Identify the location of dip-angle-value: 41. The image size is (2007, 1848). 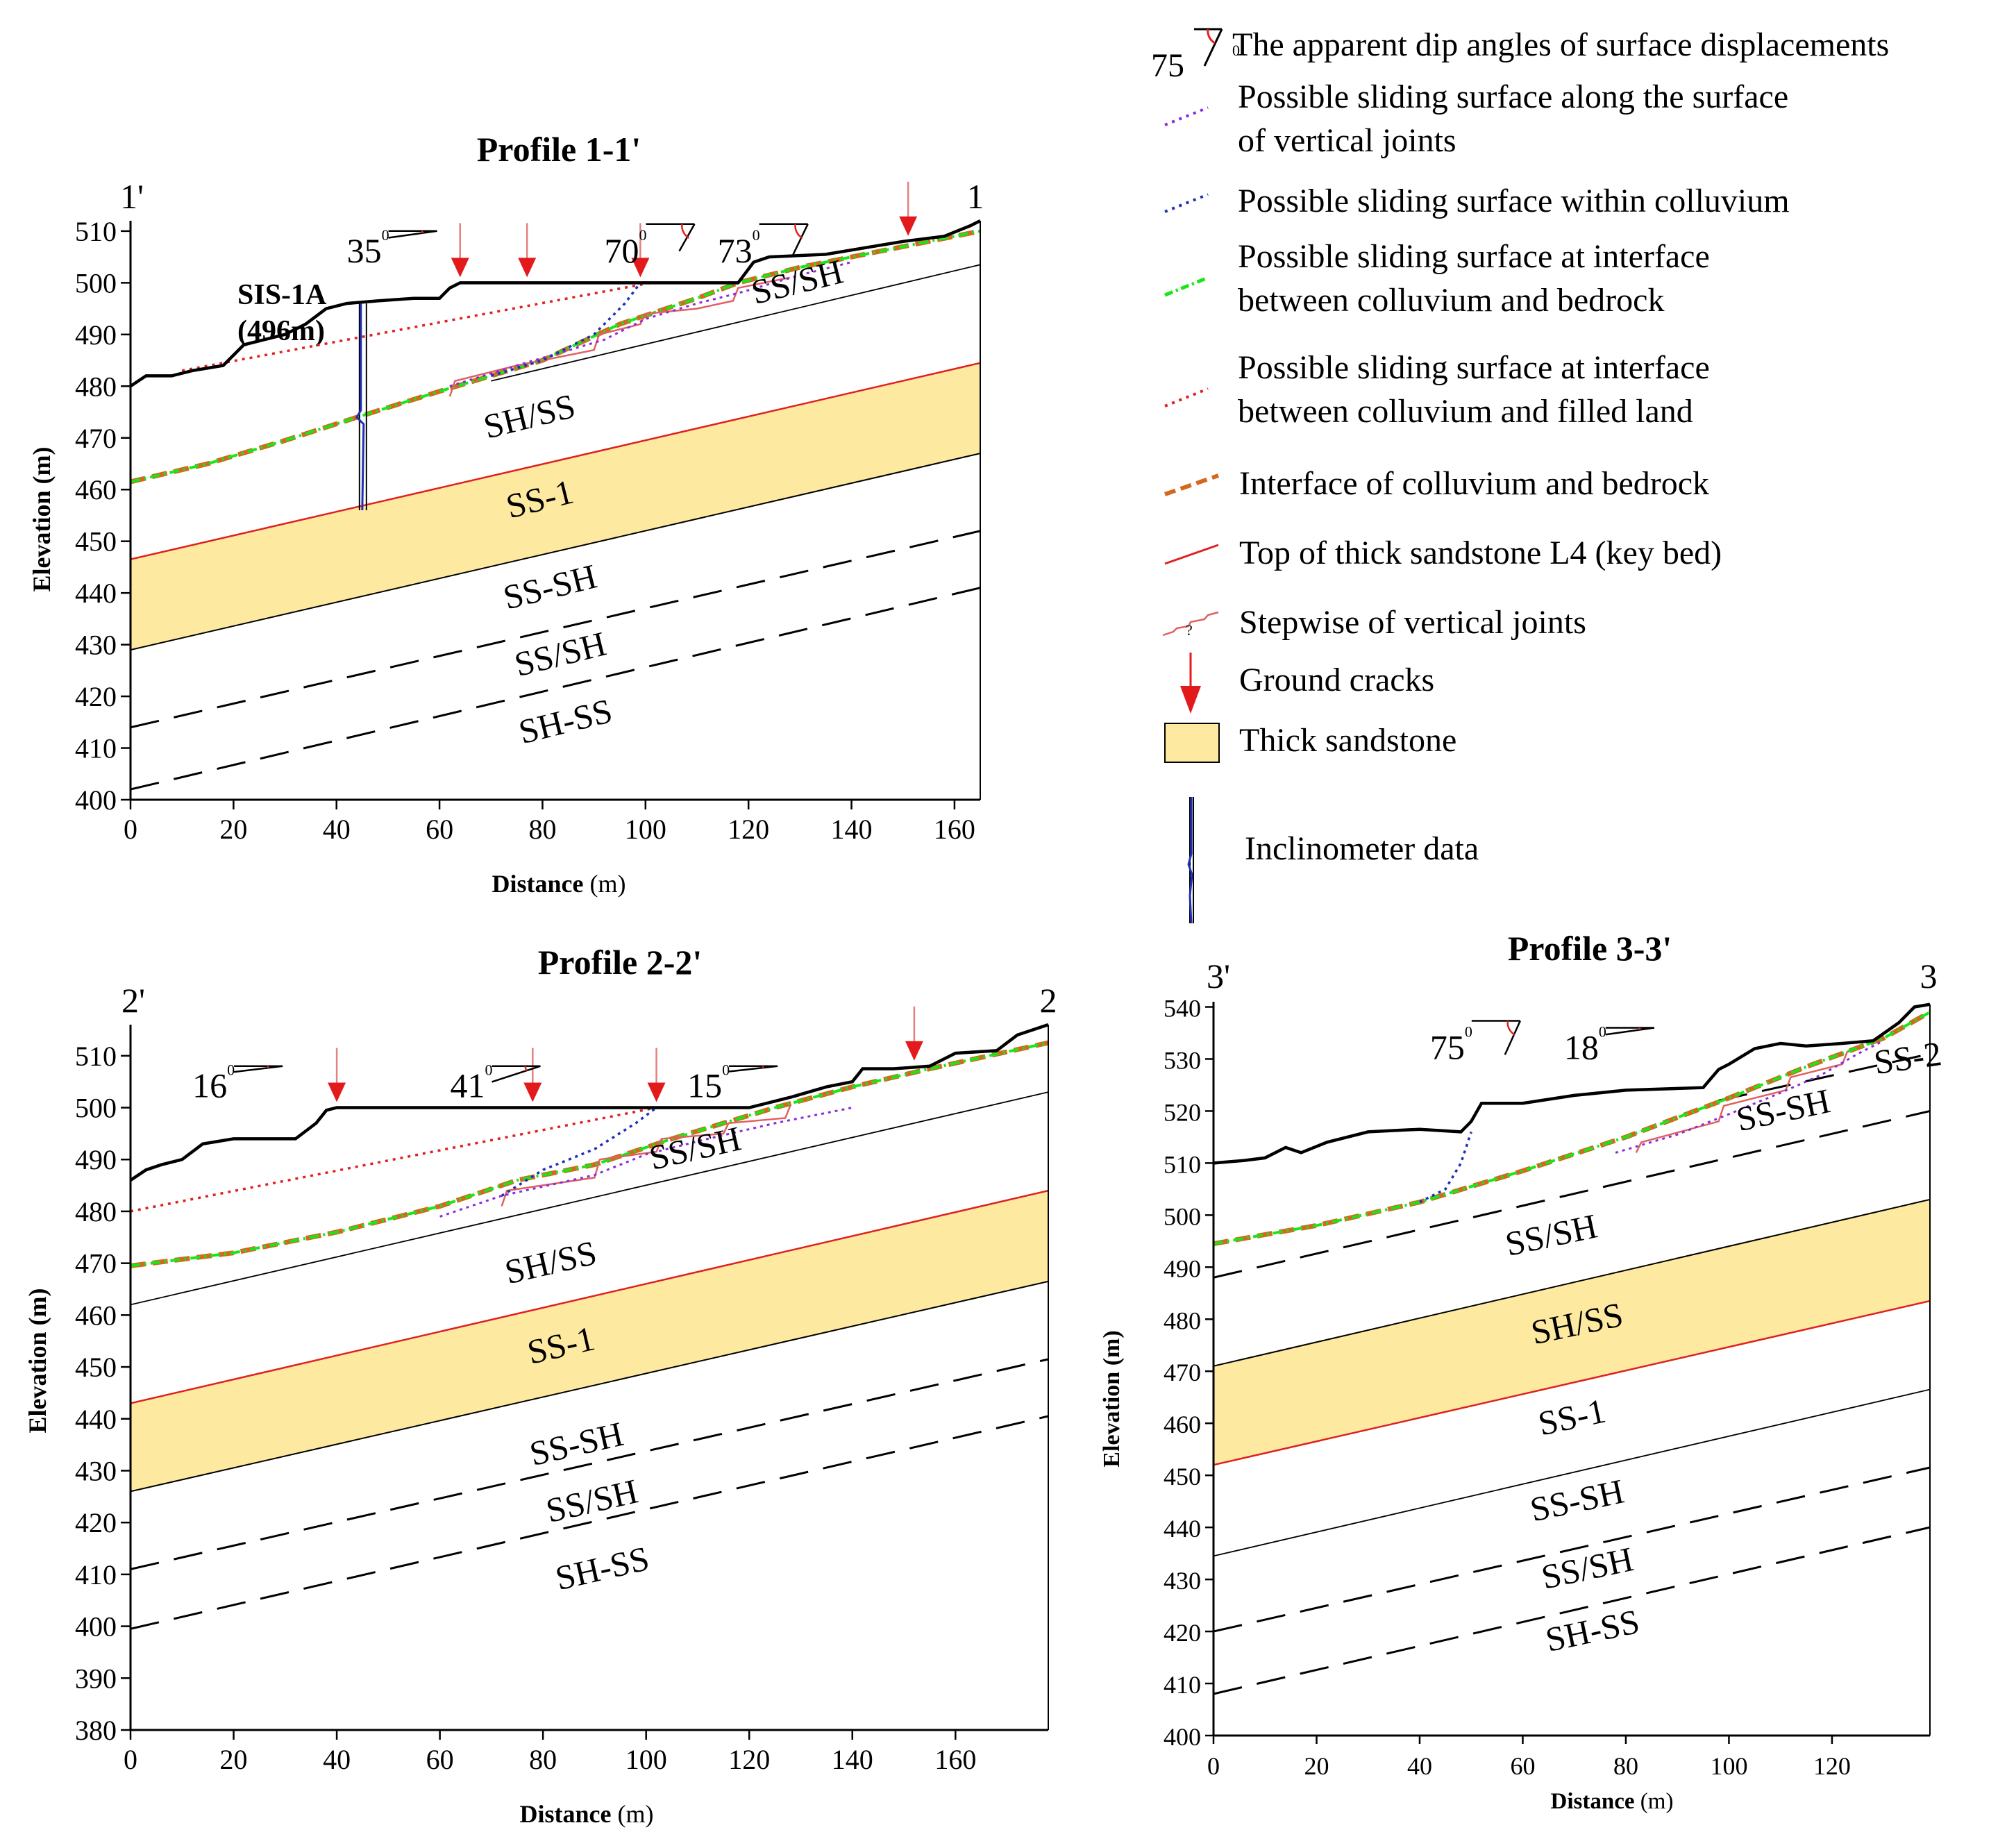
(467, 1085).